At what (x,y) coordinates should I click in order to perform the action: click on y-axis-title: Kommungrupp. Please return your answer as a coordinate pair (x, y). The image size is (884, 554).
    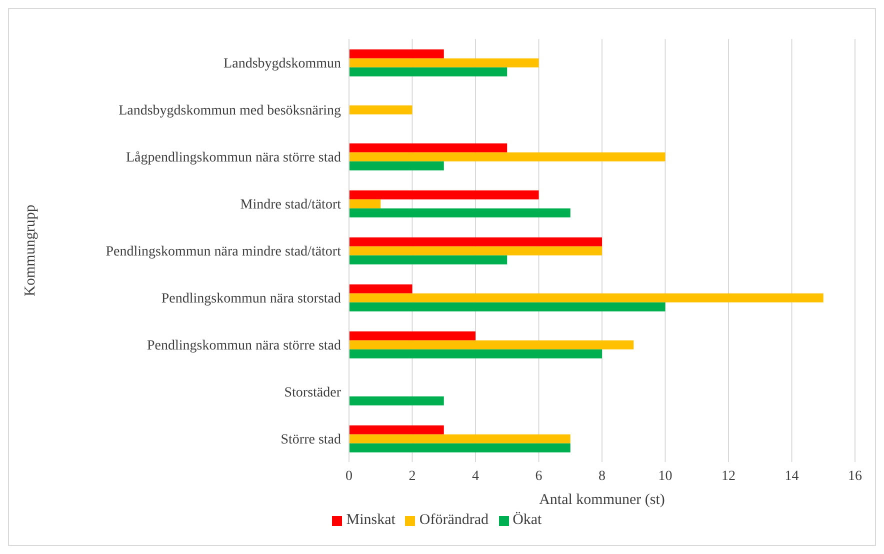
    Looking at the image, I should click on (30, 250).